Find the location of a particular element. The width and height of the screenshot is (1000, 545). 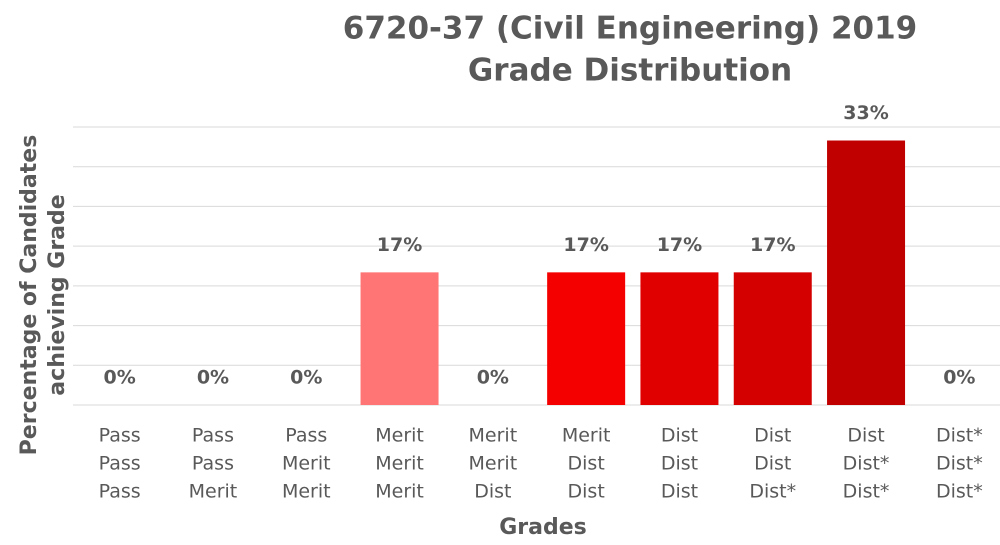

data-label: 33% is located at coordinates (865, 113).